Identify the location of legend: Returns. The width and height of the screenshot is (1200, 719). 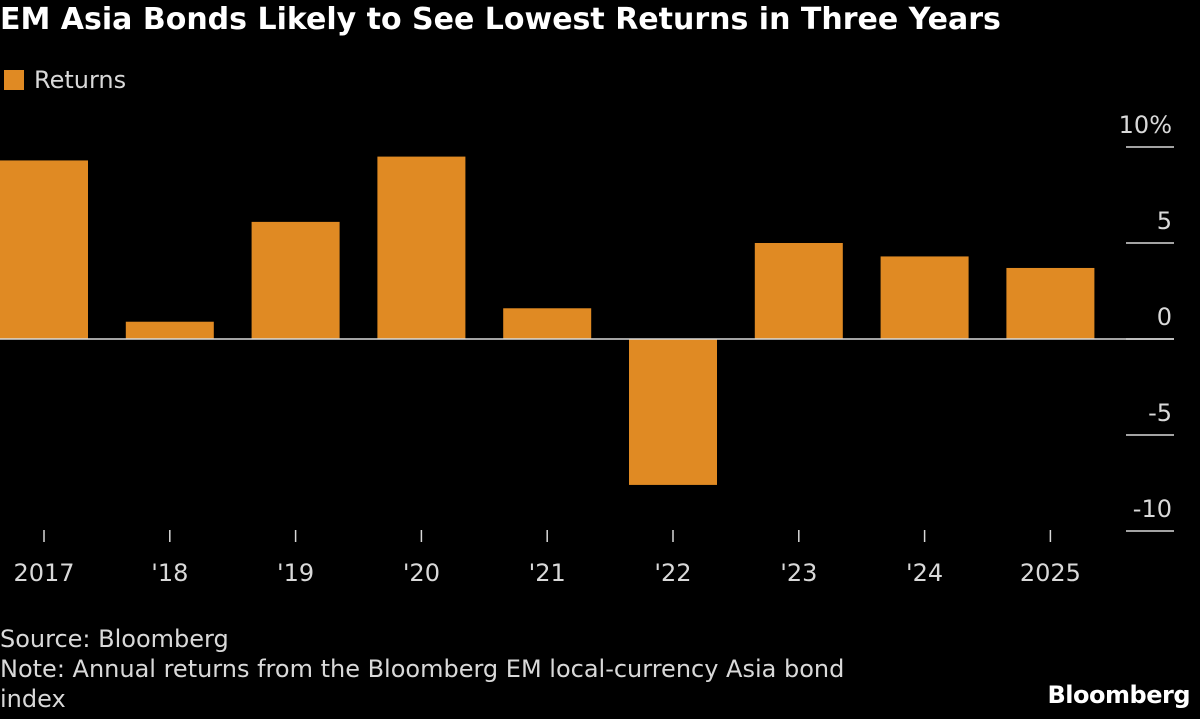
(65, 80).